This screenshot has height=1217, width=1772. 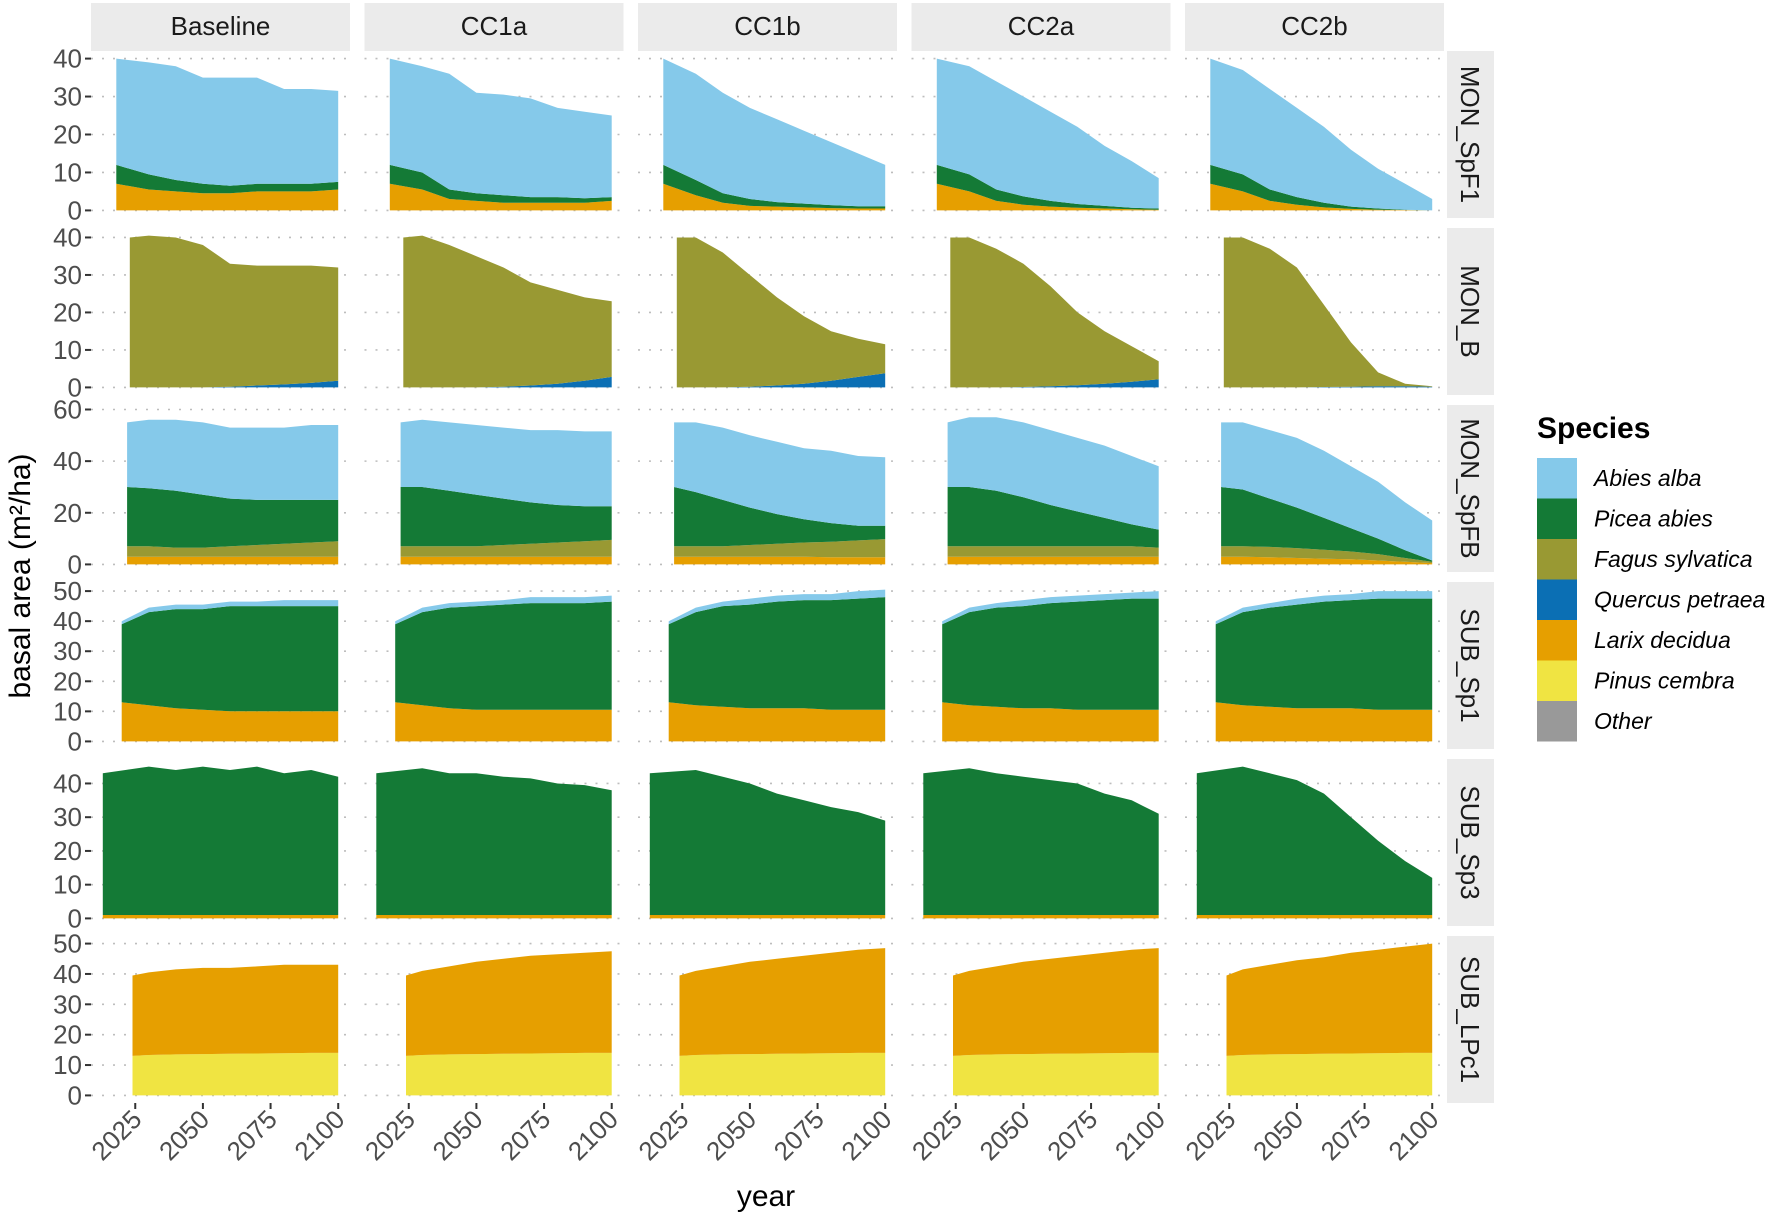 I want to click on y-tick-label: 50, so click(x=67, y=591).